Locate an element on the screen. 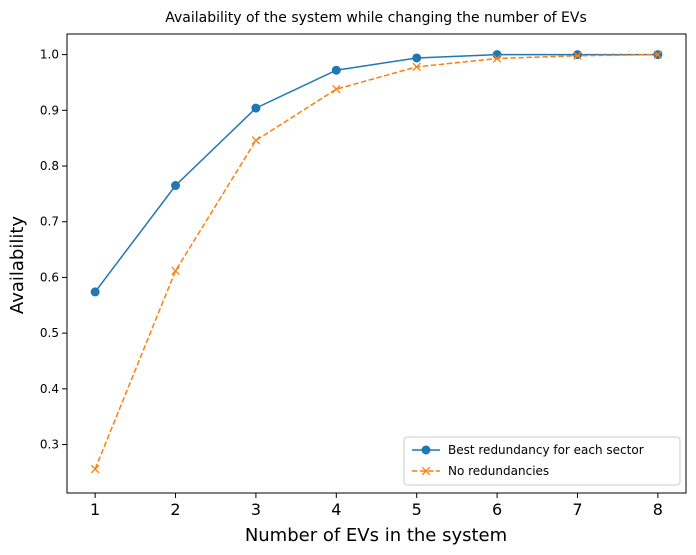  x-tick-label: 4 is located at coordinates (336, 509).